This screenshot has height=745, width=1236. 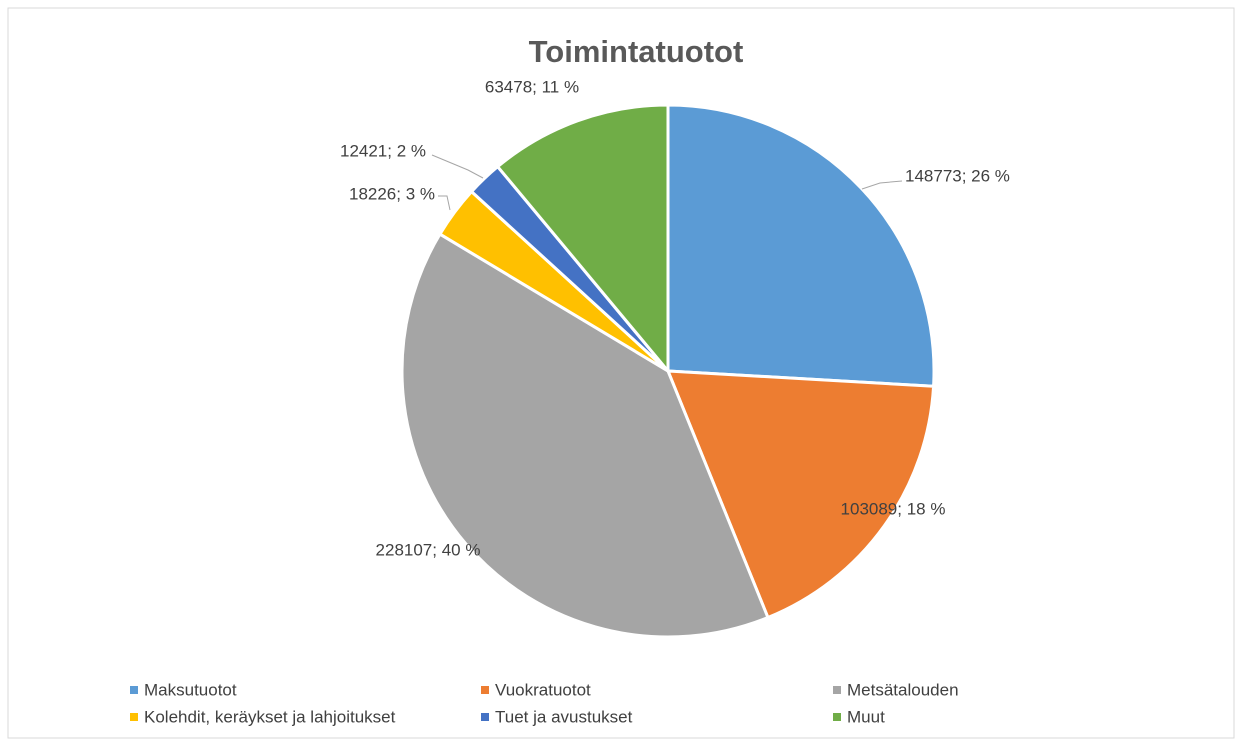 What do you see at coordinates (543, 689) in the screenshot?
I see `legend-label: Vuokratuotot` at bounding box center [543, 689].